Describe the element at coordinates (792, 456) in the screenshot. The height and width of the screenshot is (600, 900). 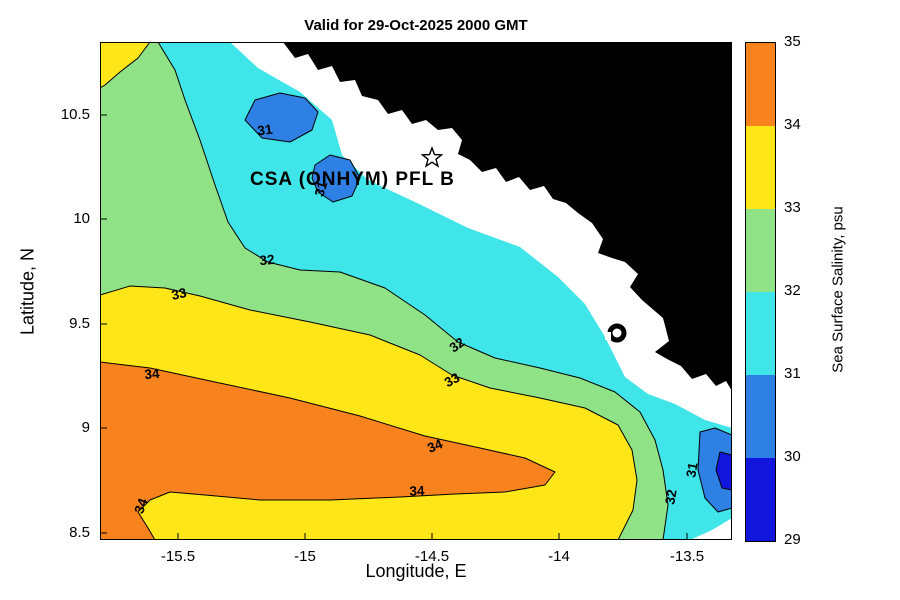
I see `colorbar-tick-label-5: 30` at that location.